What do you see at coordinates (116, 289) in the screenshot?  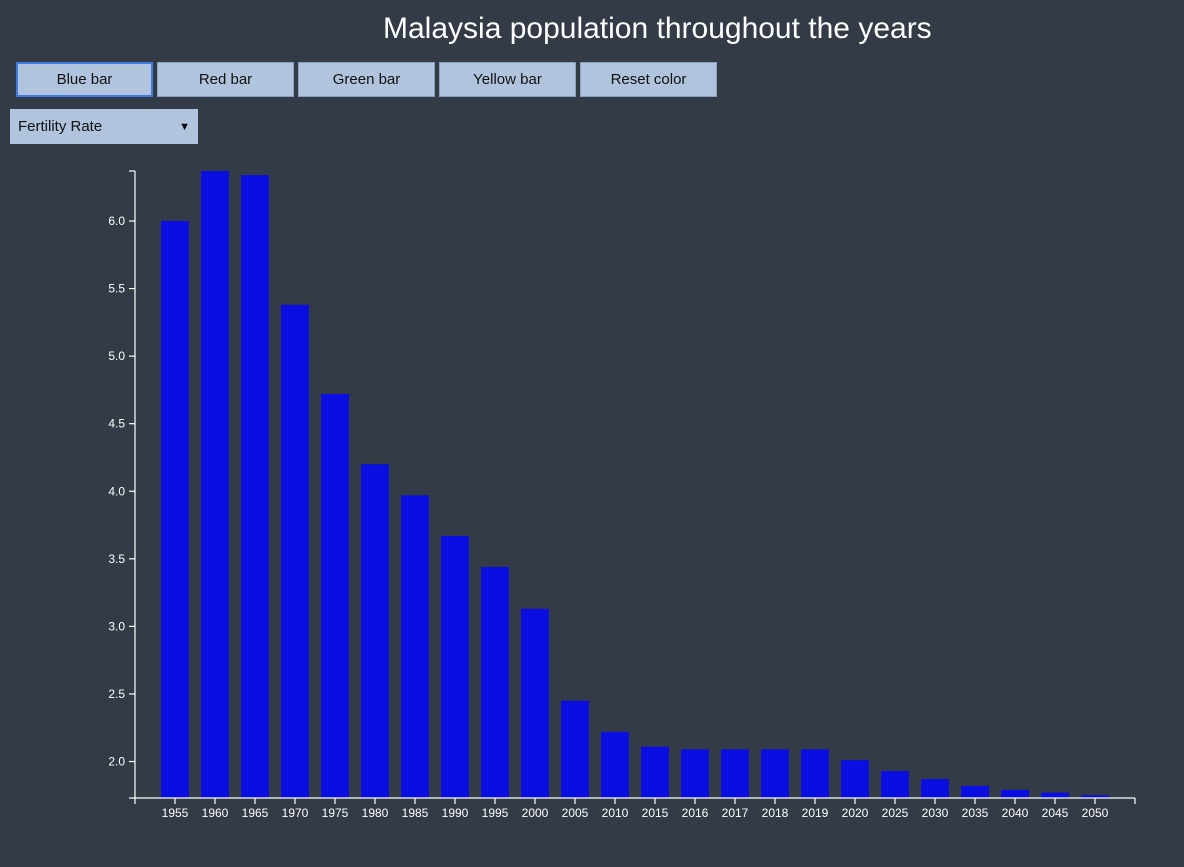 I see `y-tick-label: 5.5` at bounding box center [116, 289].